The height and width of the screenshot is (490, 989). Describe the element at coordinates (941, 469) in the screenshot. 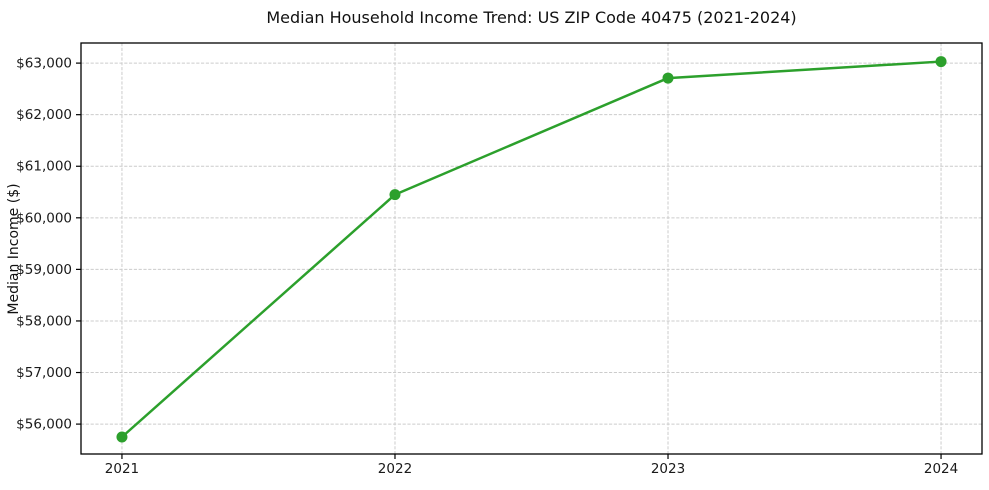

I see `x-tick-label: 2024` at that location.